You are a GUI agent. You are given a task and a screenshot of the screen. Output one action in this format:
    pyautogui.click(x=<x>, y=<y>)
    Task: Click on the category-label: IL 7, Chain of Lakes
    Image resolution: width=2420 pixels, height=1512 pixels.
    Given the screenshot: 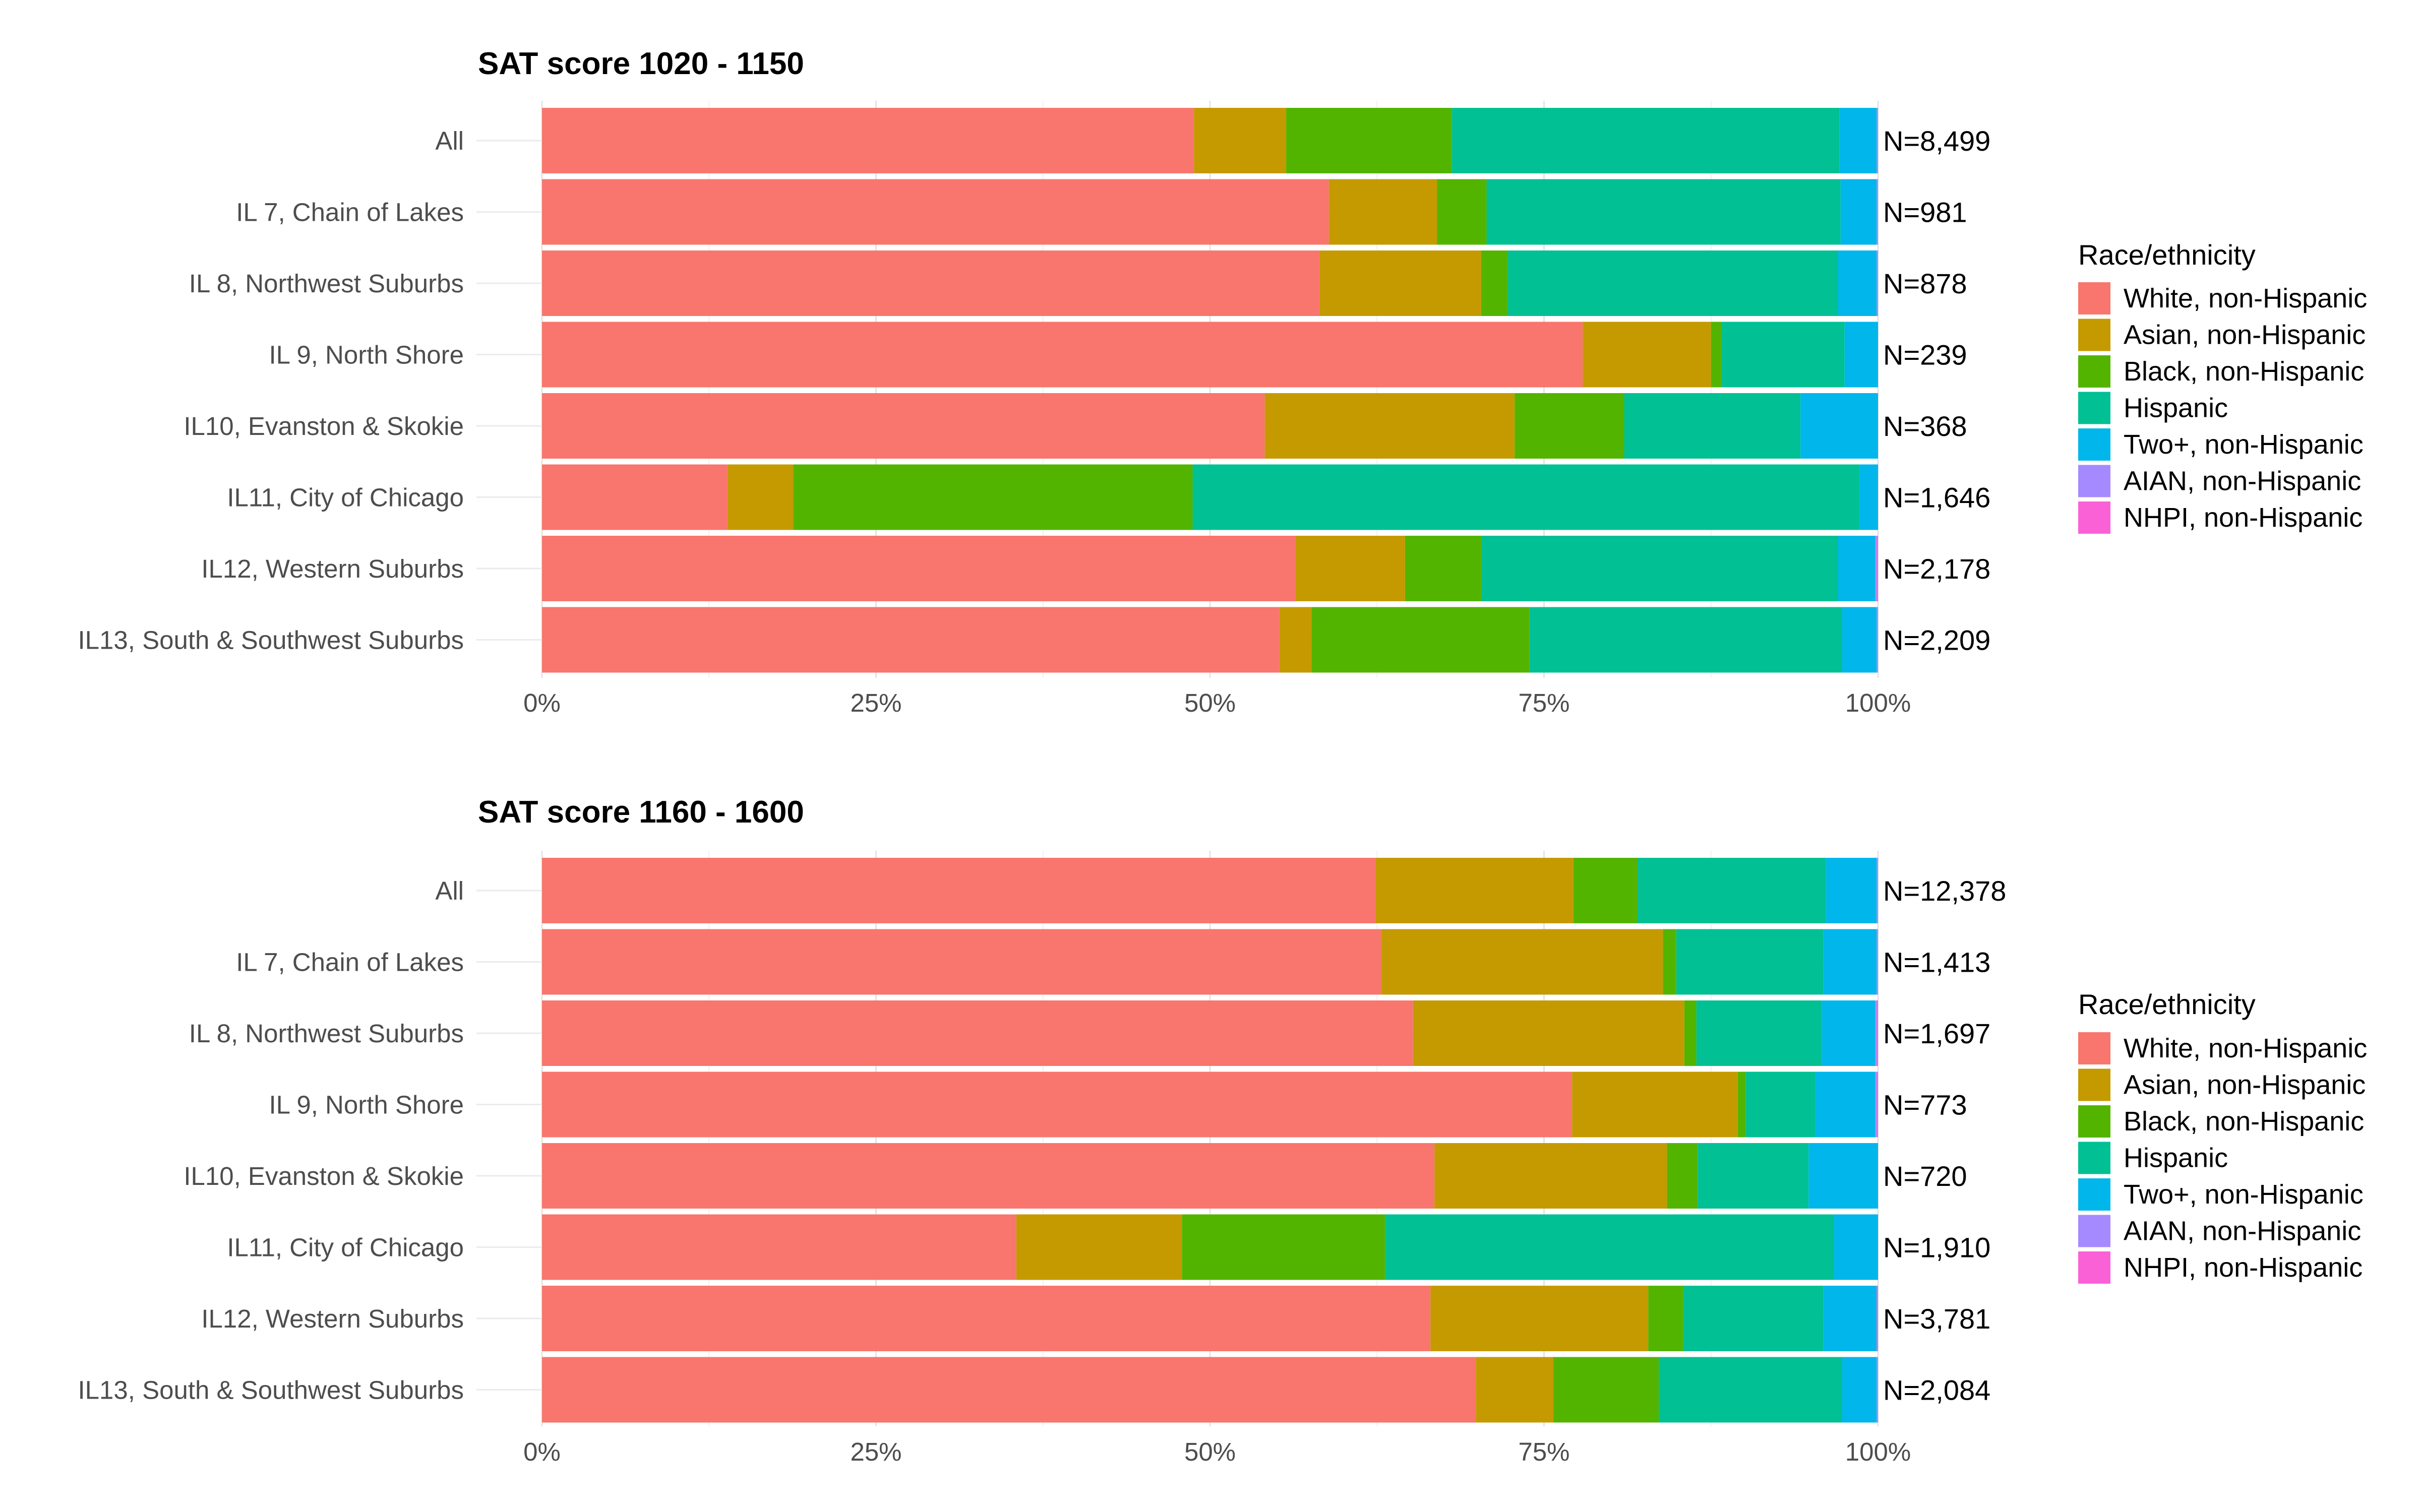 What is the action you would take?
    pyautogui.click(x=350, y=962)
    